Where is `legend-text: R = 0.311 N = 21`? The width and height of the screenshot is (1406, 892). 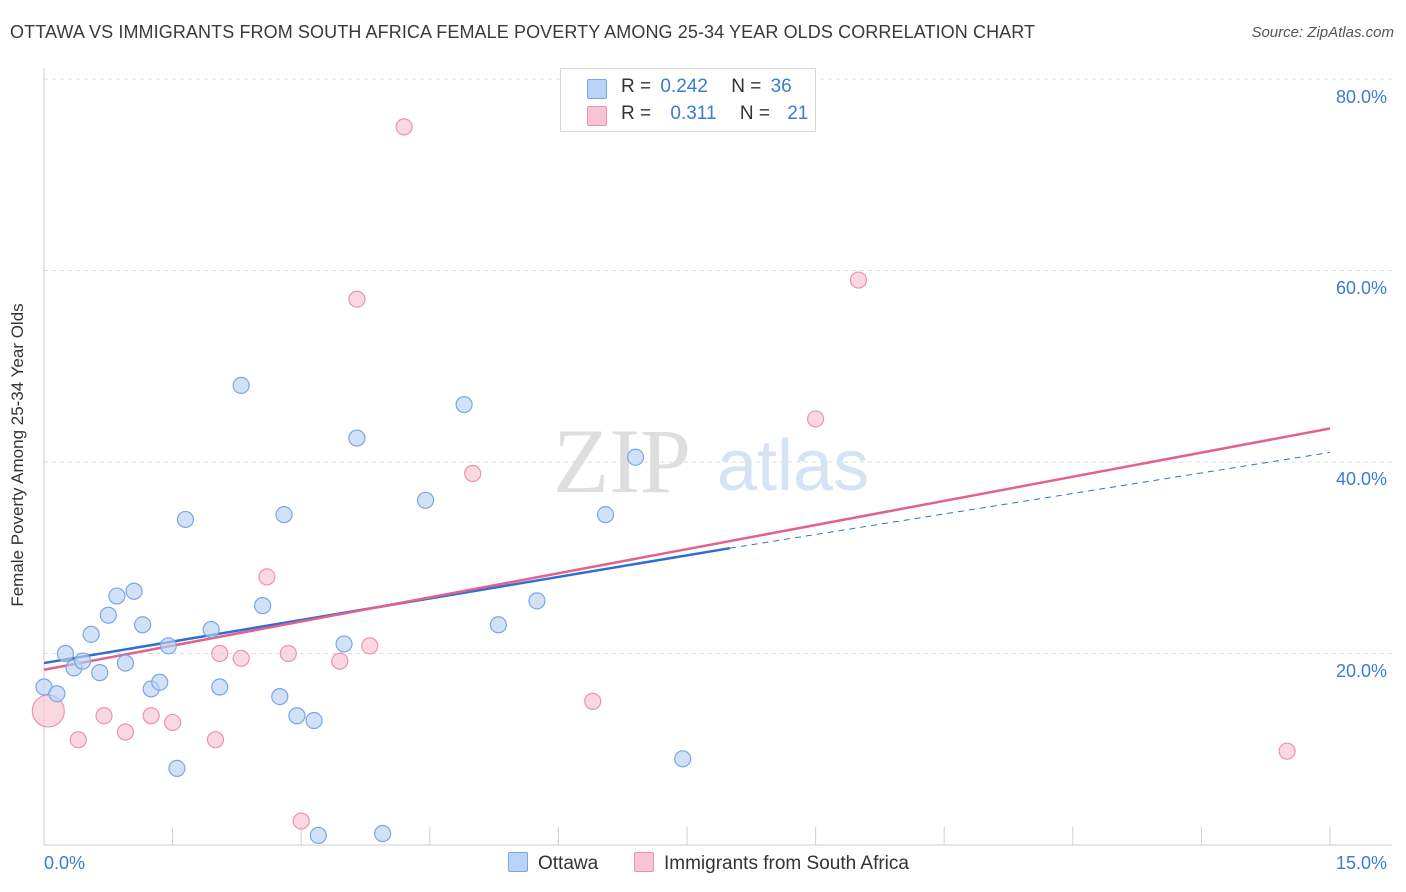 legend-text: R = 0.311 N = 21 is located at coordinates (714, 114).